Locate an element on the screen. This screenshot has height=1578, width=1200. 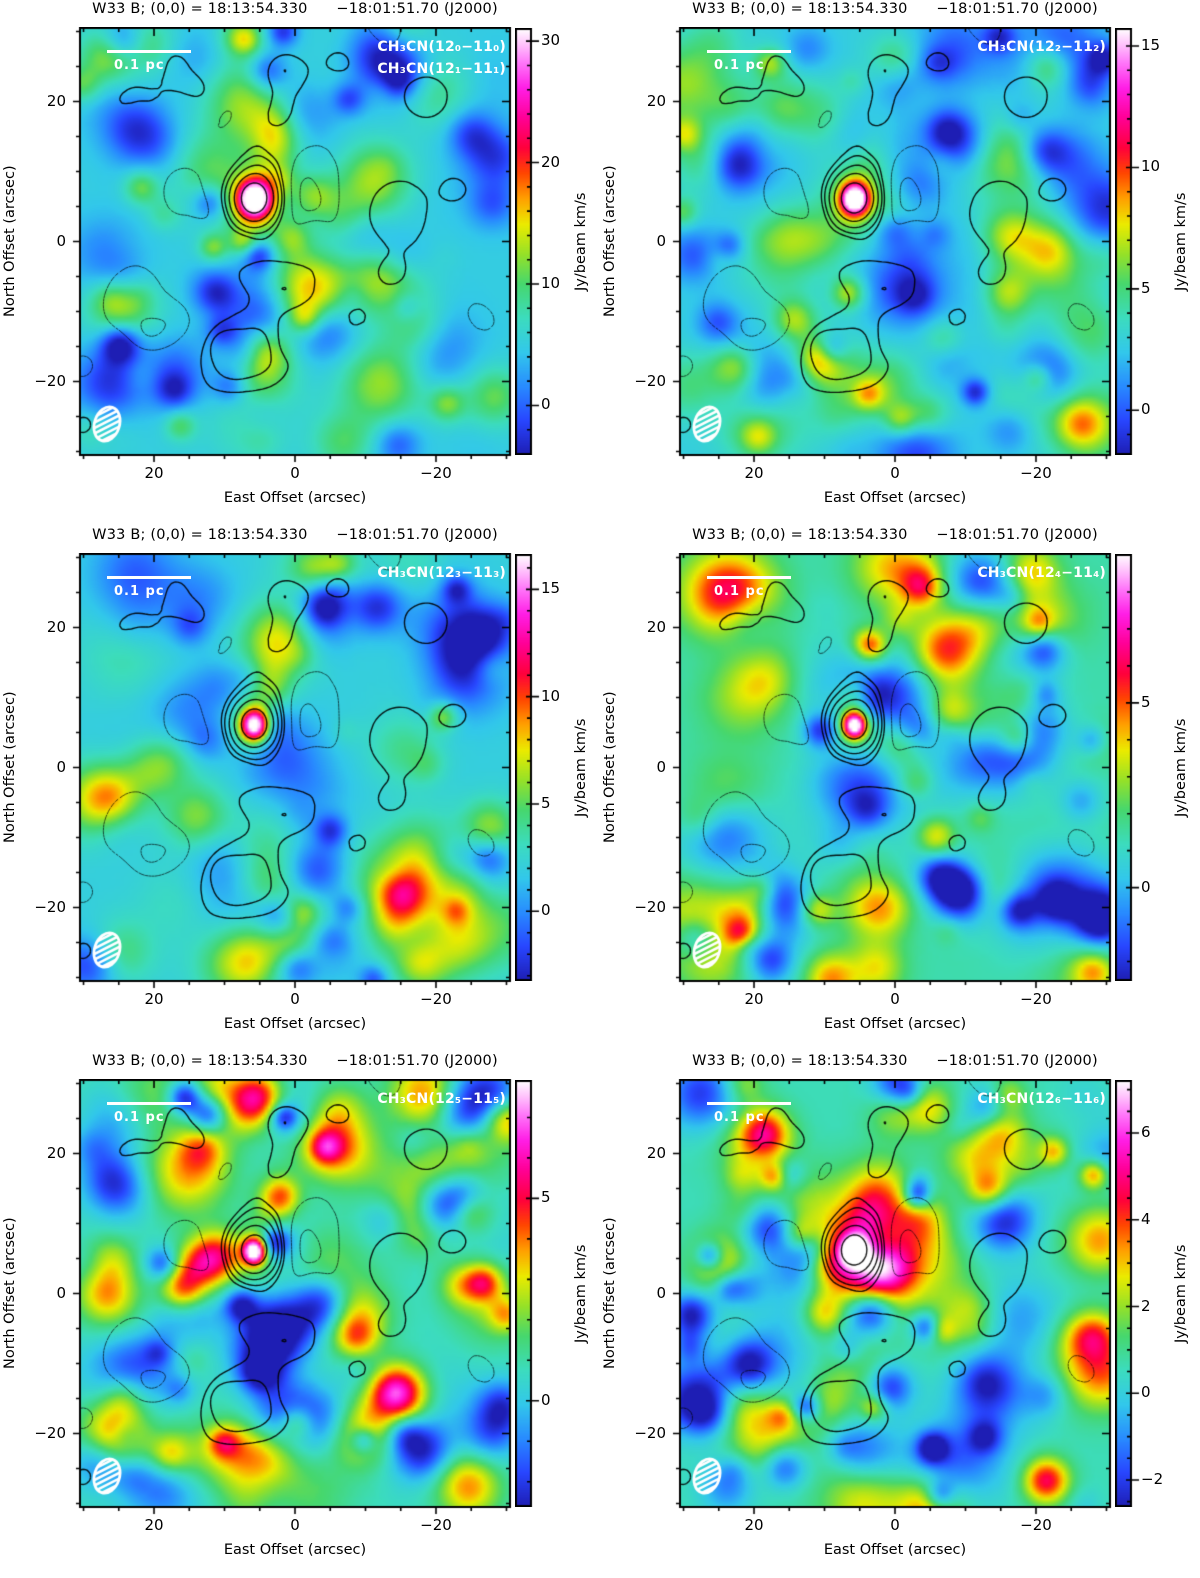
colorbar-tick-label: −2 is located at coordinates (1152, 1478).